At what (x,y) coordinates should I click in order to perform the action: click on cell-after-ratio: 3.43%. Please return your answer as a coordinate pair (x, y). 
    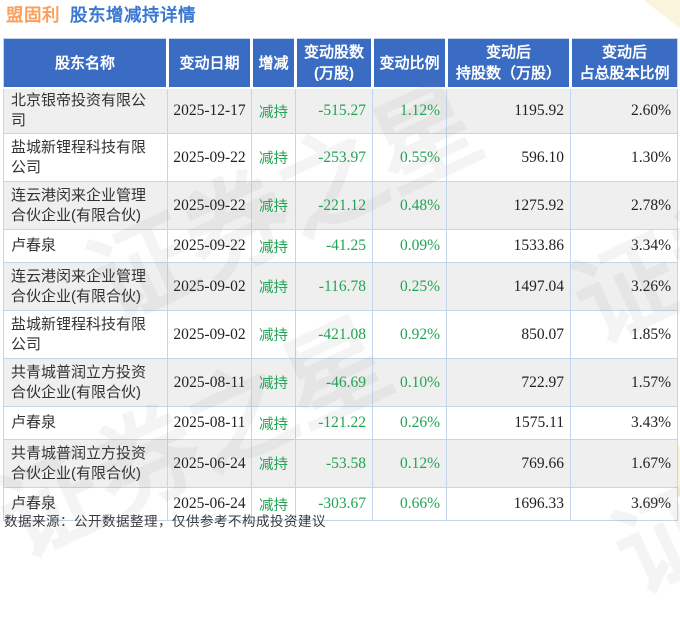
    Looking at the image, I should click on (624, 423).